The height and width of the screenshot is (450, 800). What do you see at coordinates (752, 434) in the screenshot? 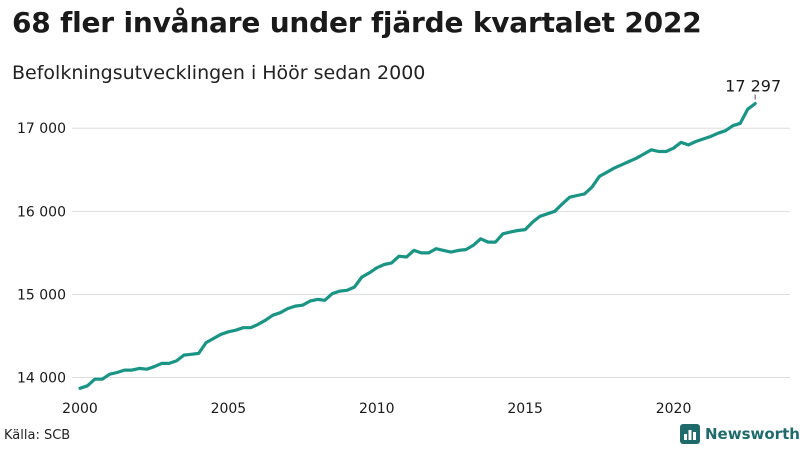
I see `brand-name: Newsworthy` at bounding box center [752, 434].